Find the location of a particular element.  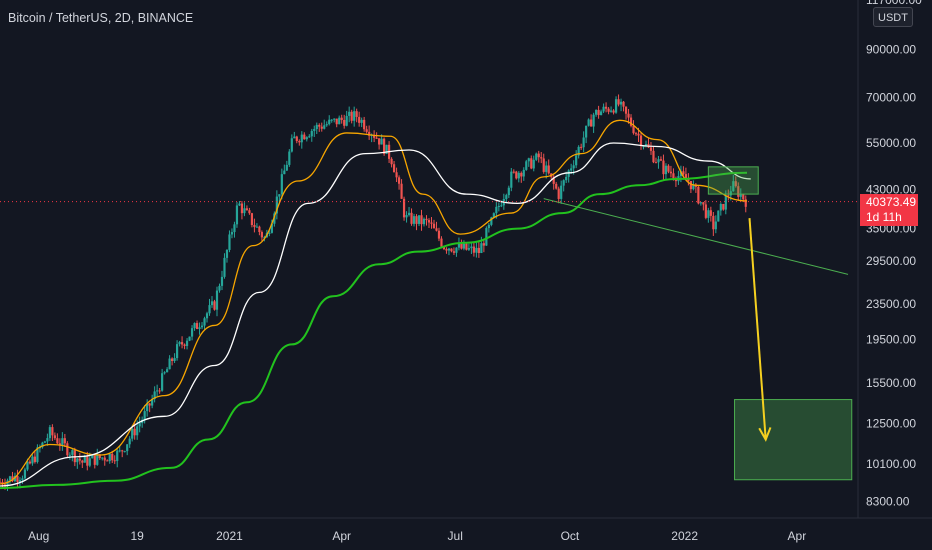

x-tick-label: Apr is located at coordinates (797, 536).